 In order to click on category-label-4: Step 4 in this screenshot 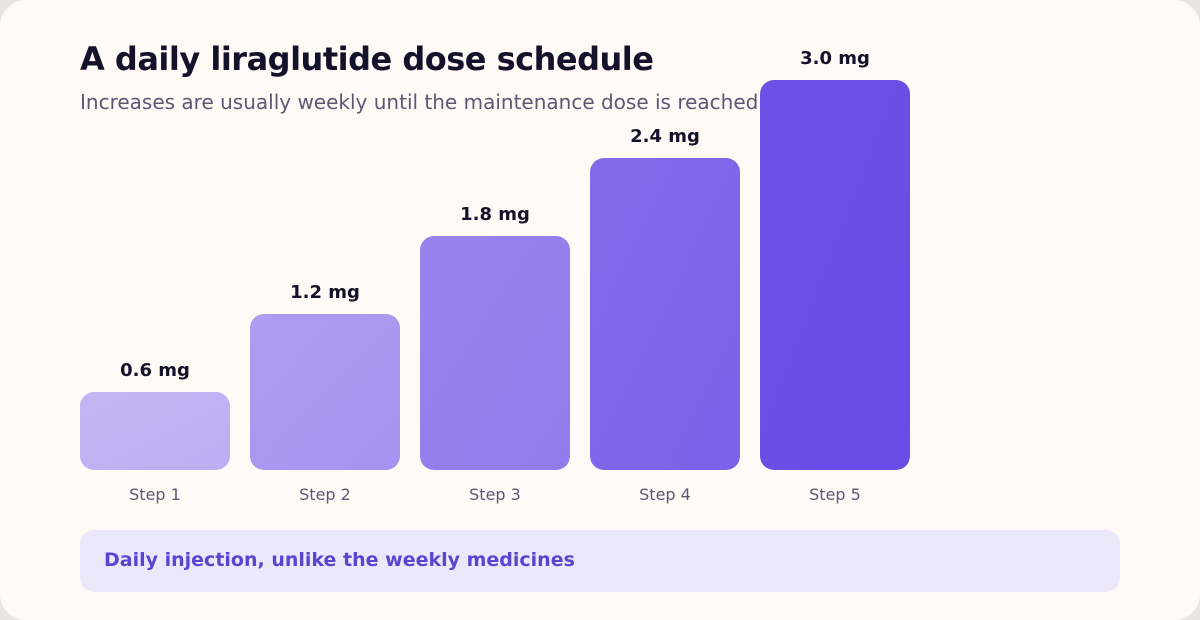, I will do `click(665, 494)`.